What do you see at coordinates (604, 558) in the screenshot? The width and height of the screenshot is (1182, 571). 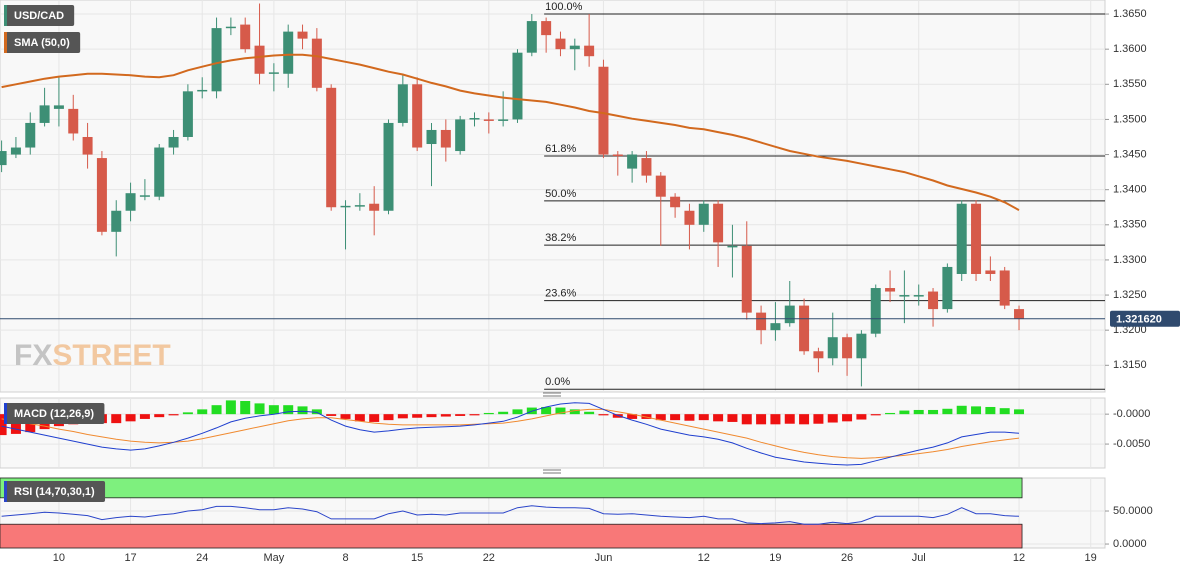 I see `x-tick-label: Jun` at bounding box center [604, 558].